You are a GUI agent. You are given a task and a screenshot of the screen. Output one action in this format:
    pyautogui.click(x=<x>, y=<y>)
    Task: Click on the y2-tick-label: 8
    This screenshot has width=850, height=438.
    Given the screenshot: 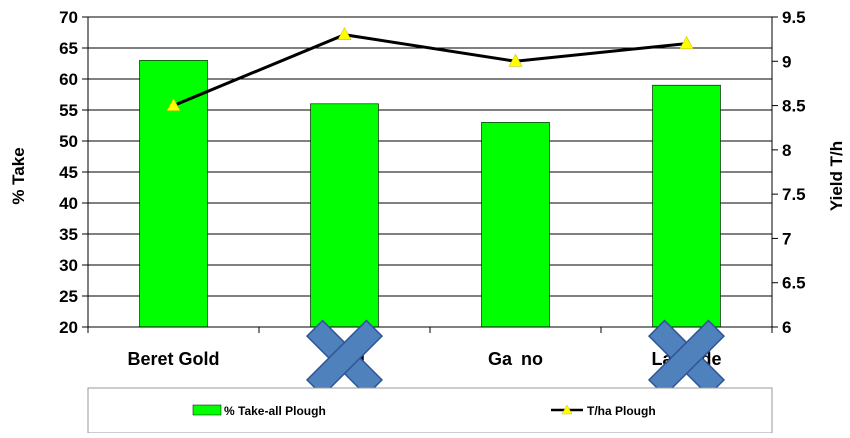 What is the action you would take?
    pyautogui.click(x=786, y=150)
    